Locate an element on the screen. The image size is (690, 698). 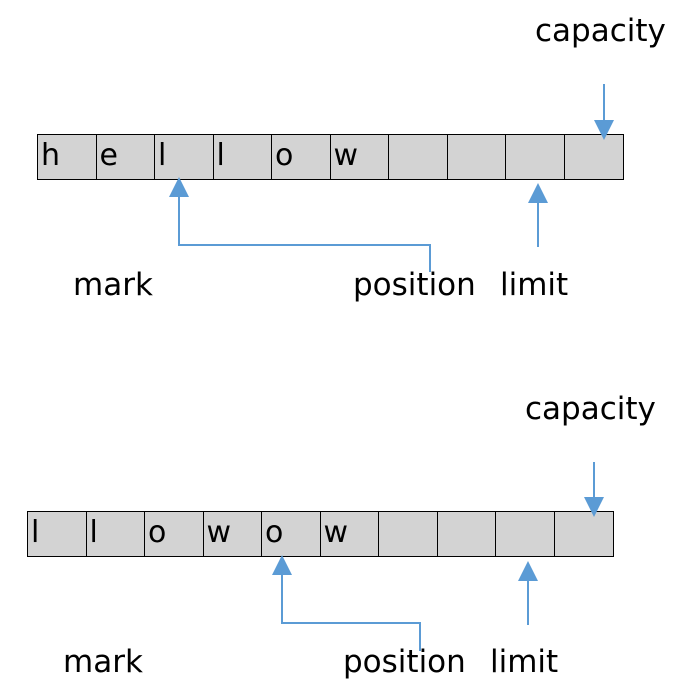
pointer-arrows is located at coordinates (438, 556).